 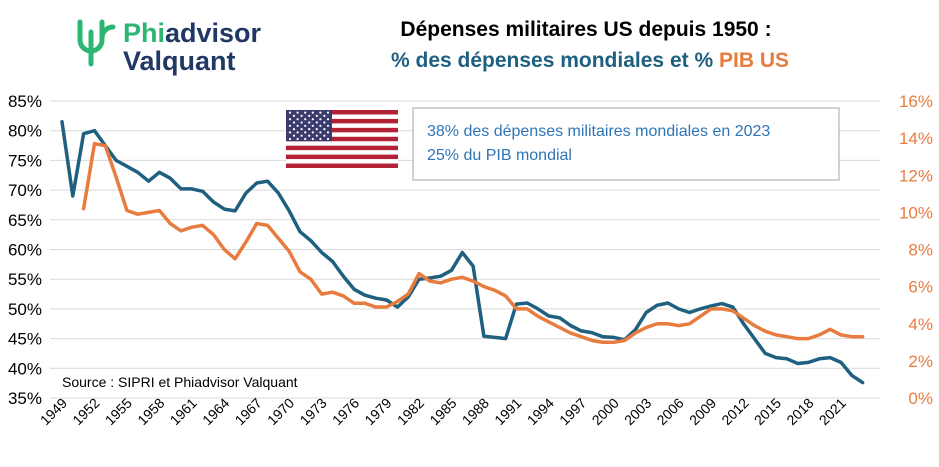 What do you see at coordinates (702, 411) in the screenshot?
I see `x-tick-label: 2009` at bounding box center [702, 411].